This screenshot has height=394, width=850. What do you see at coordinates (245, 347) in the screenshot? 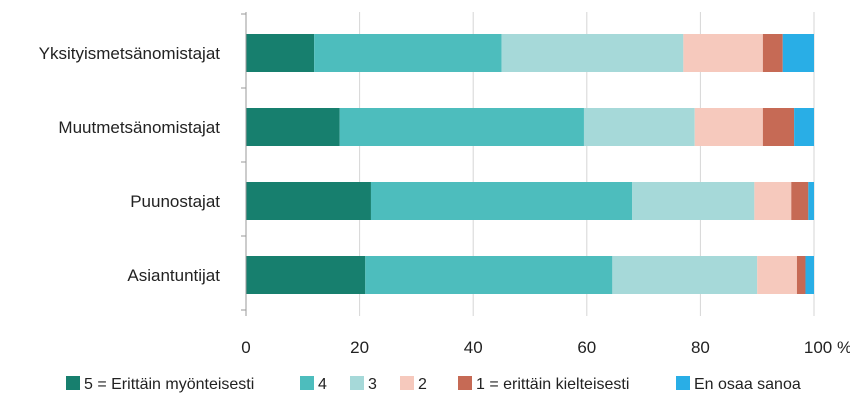
I see `x-tick-label: 0` at bounding box center [245, 347].